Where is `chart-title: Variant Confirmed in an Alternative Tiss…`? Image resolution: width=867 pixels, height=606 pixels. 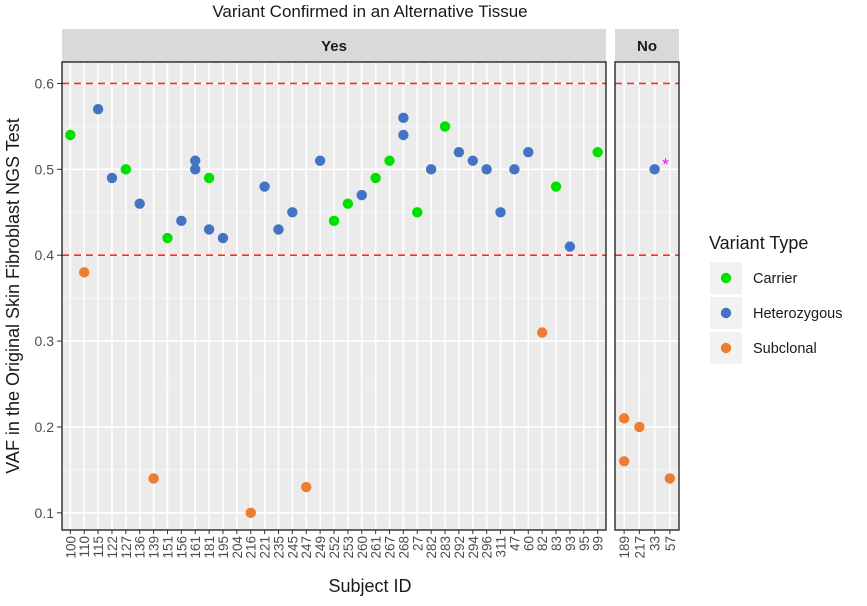
chart-title: Variant Confirmed in an Alternative Tiss… is located at coordinates (369, 11).